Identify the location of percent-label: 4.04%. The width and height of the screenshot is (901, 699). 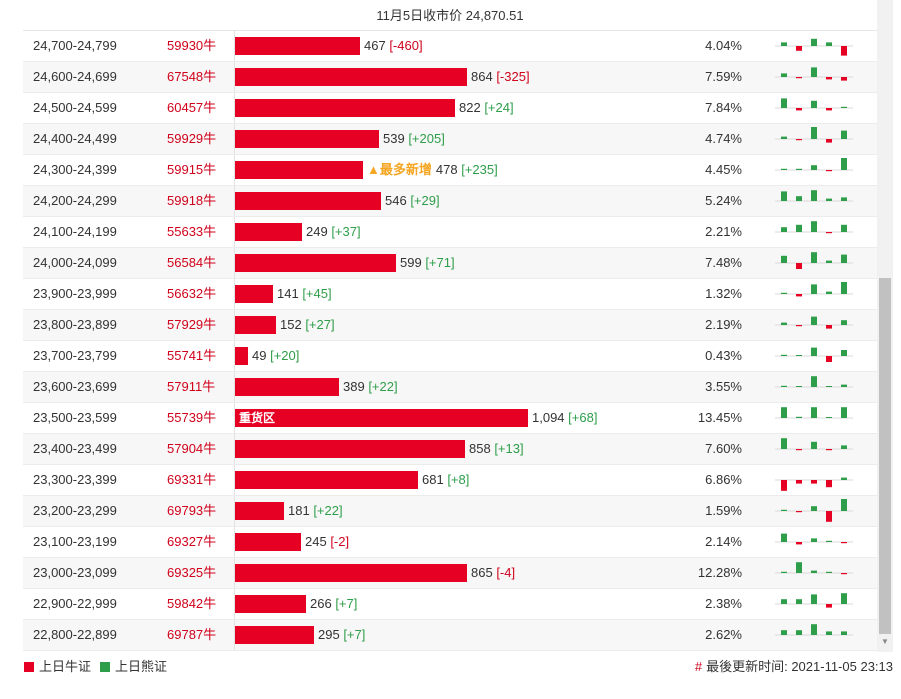
(723, 45).